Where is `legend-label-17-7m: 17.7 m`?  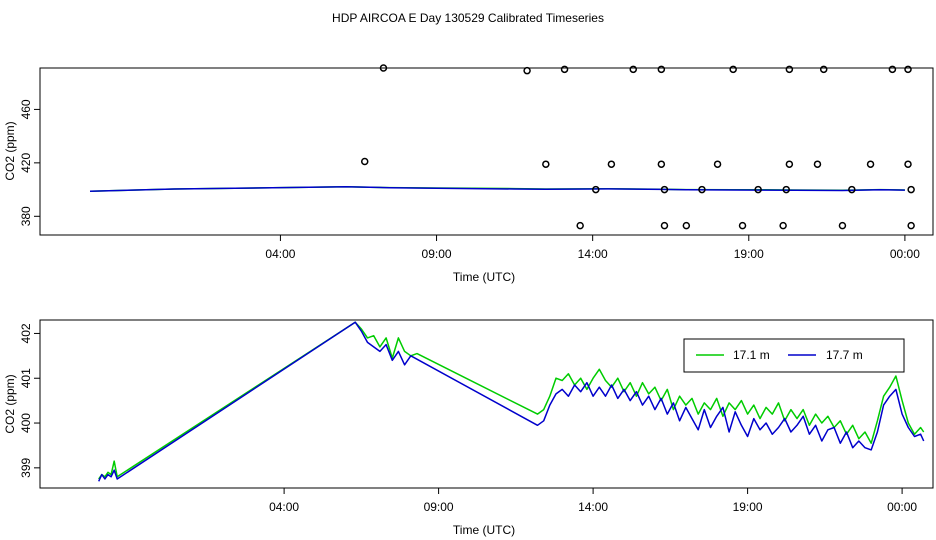 legend-label-17-7m: 17.7 m is located at coordinates (844, 355).